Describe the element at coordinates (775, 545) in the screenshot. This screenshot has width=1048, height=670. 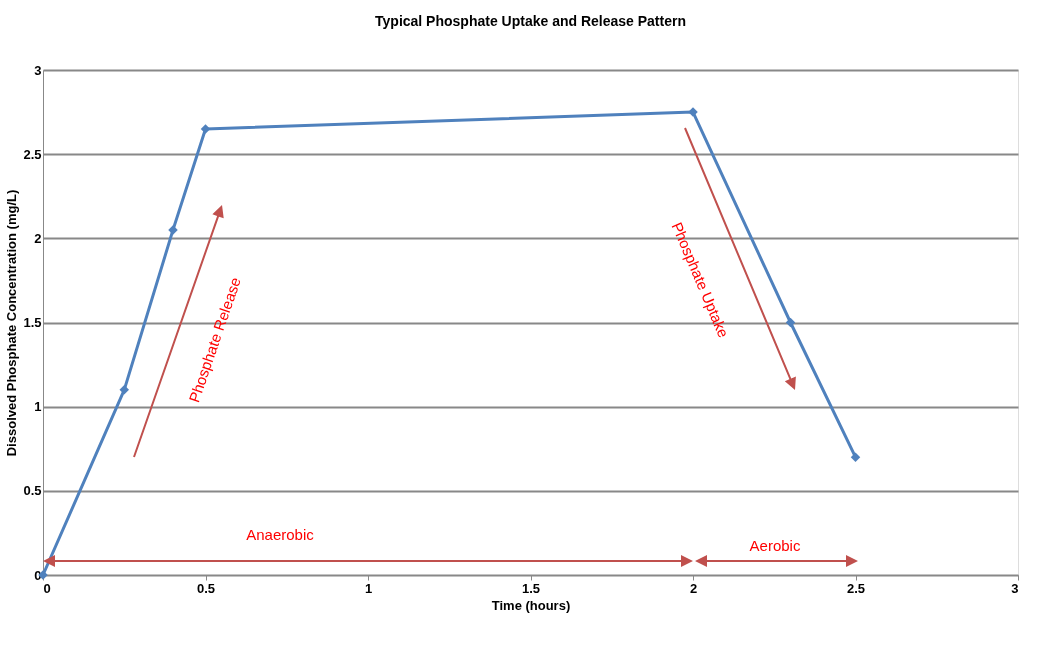
I see `annotation: Aerobic` at that location.